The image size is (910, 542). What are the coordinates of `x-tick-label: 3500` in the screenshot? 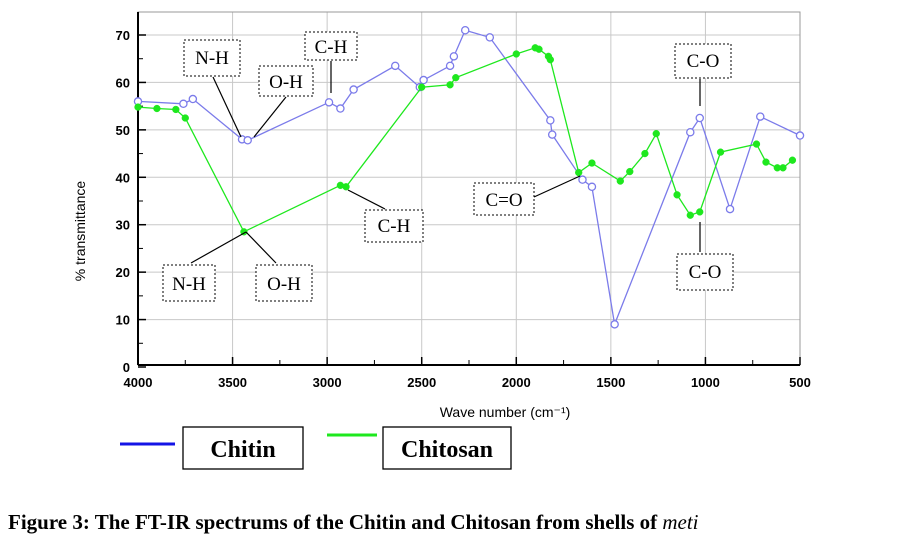 It's located at (232, 382).